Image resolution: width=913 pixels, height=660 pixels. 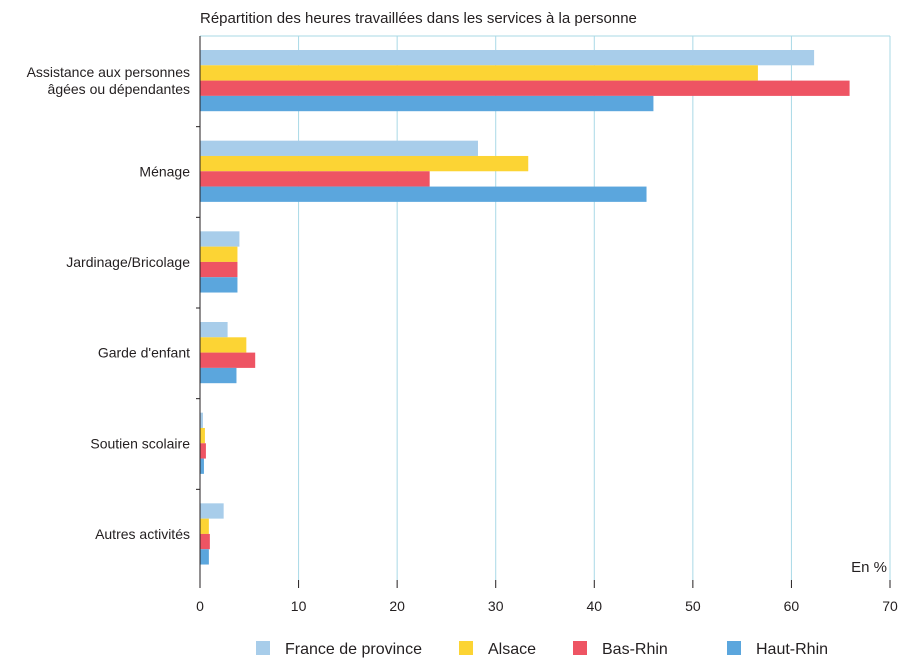 What do you see at coordinates (353, 649) in the screenshot?
I see `legend-label: France de province` at bounding box center [353, 649].